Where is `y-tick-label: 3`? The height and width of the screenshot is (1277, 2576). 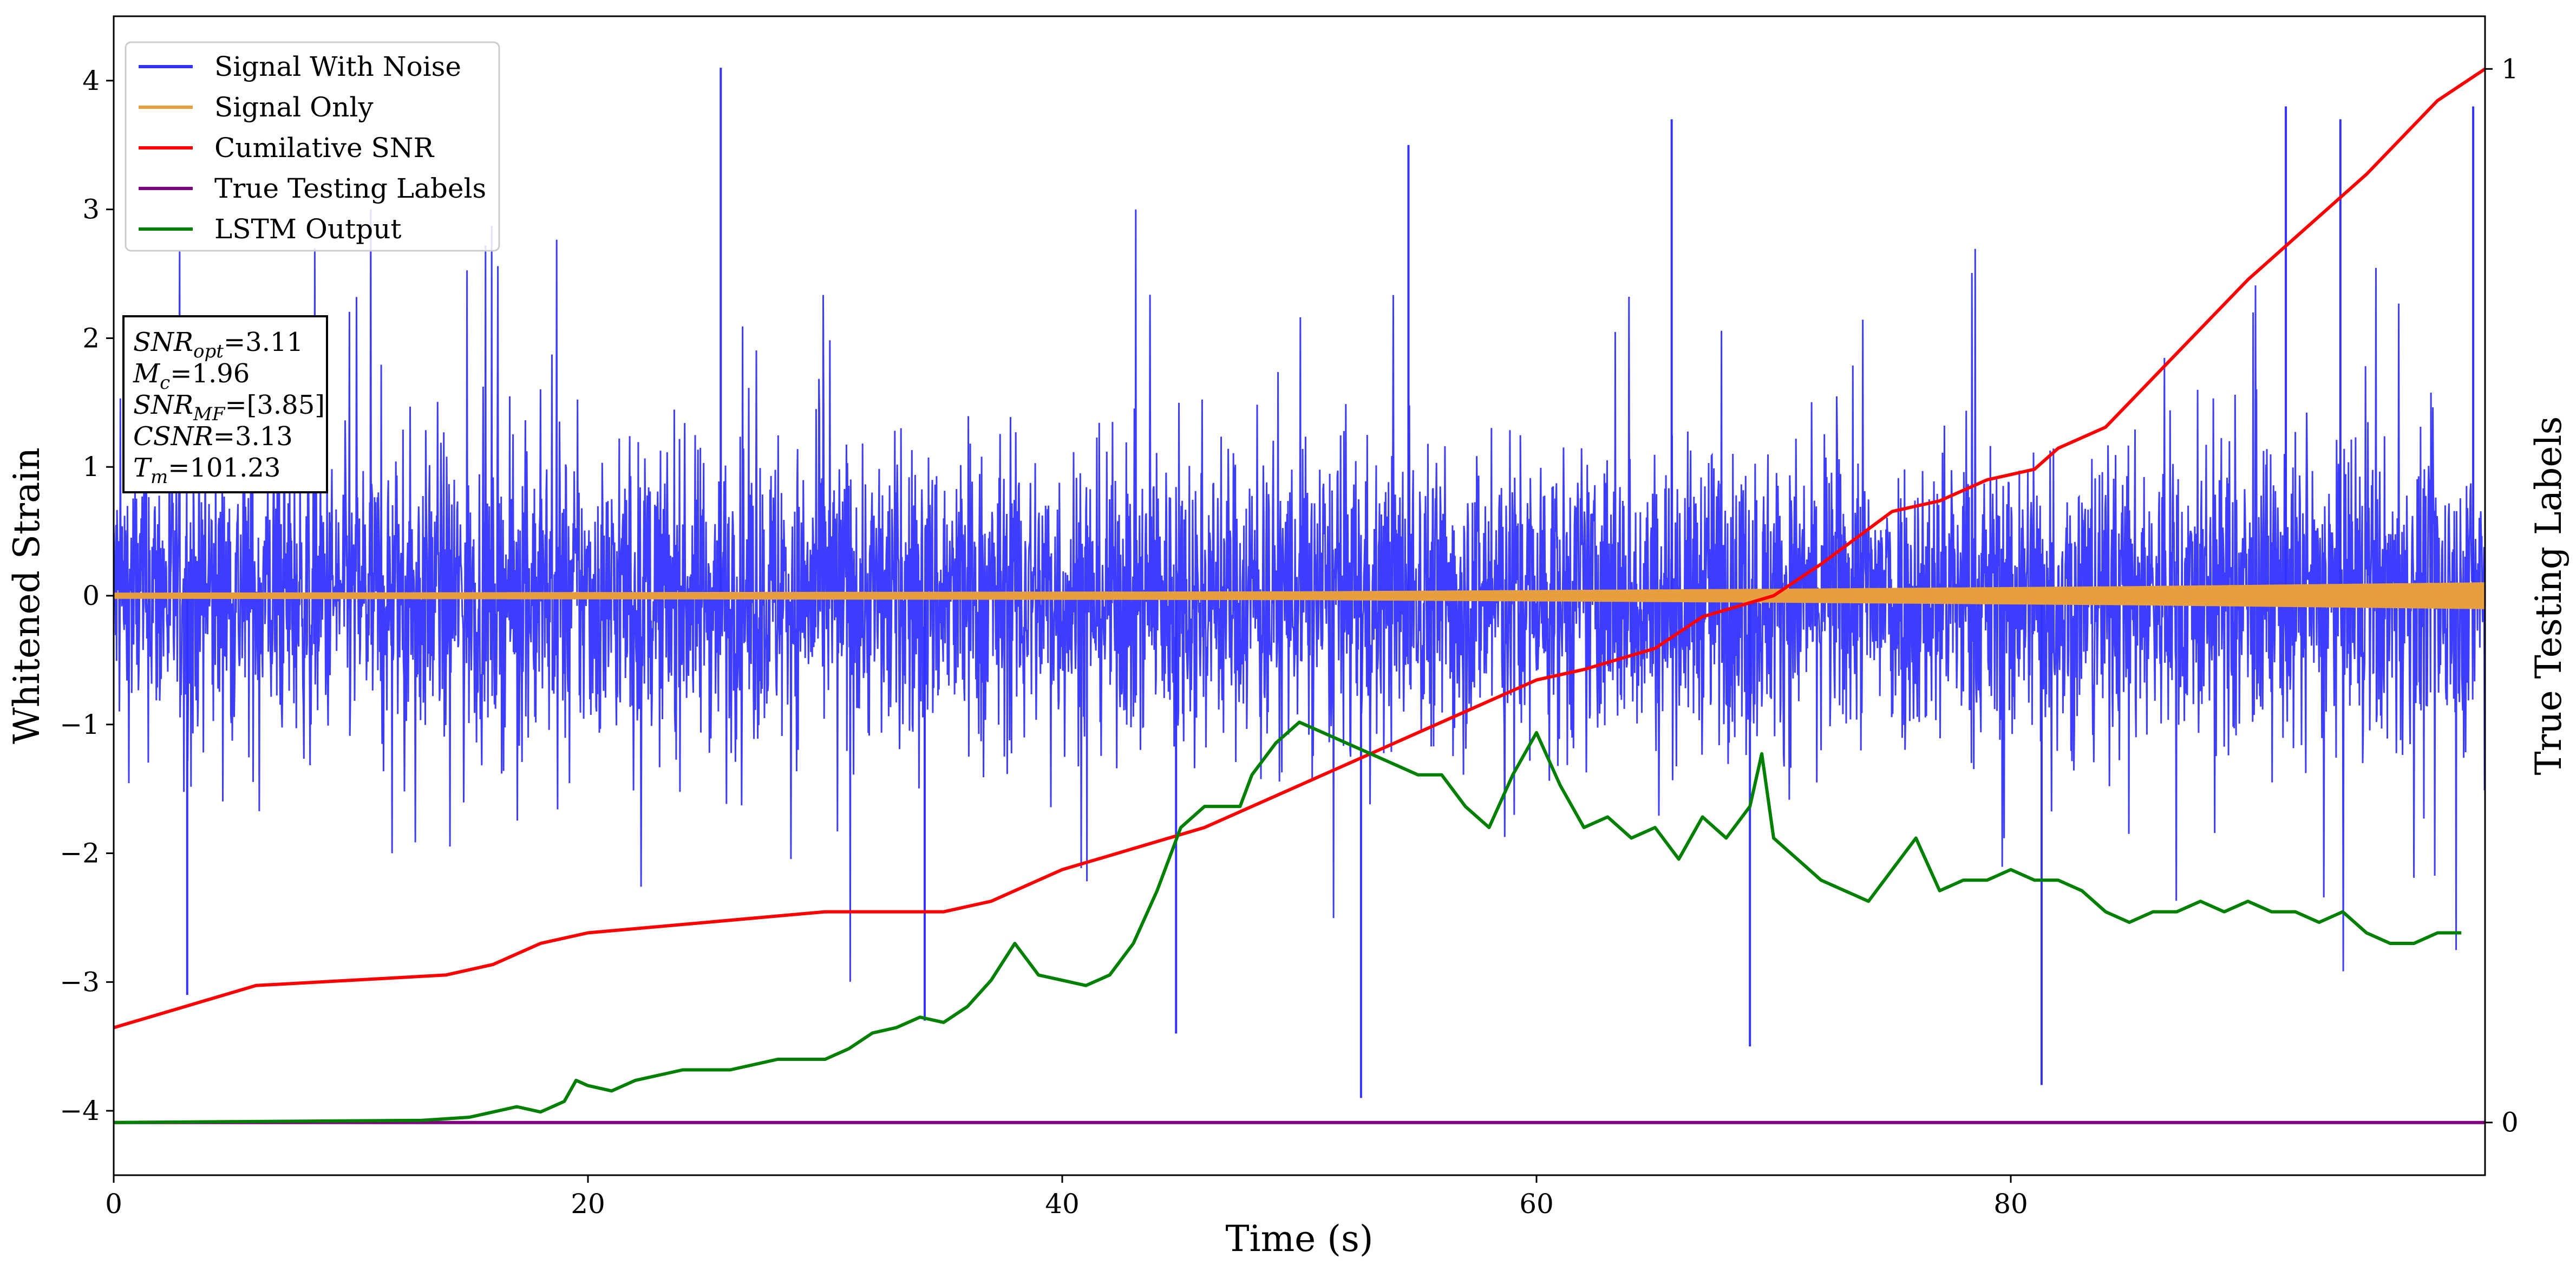 y-tick-label: 3 is located at coordinates (91, 209).